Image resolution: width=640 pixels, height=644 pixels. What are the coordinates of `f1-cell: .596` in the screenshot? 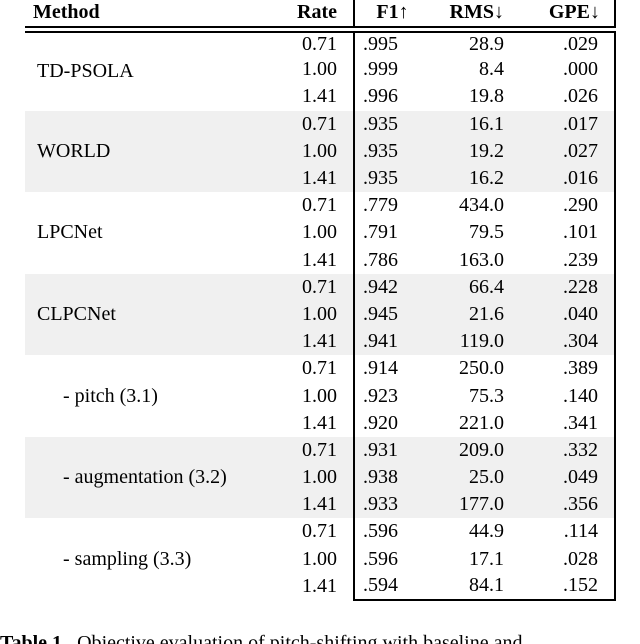 It's located at (391, 532).